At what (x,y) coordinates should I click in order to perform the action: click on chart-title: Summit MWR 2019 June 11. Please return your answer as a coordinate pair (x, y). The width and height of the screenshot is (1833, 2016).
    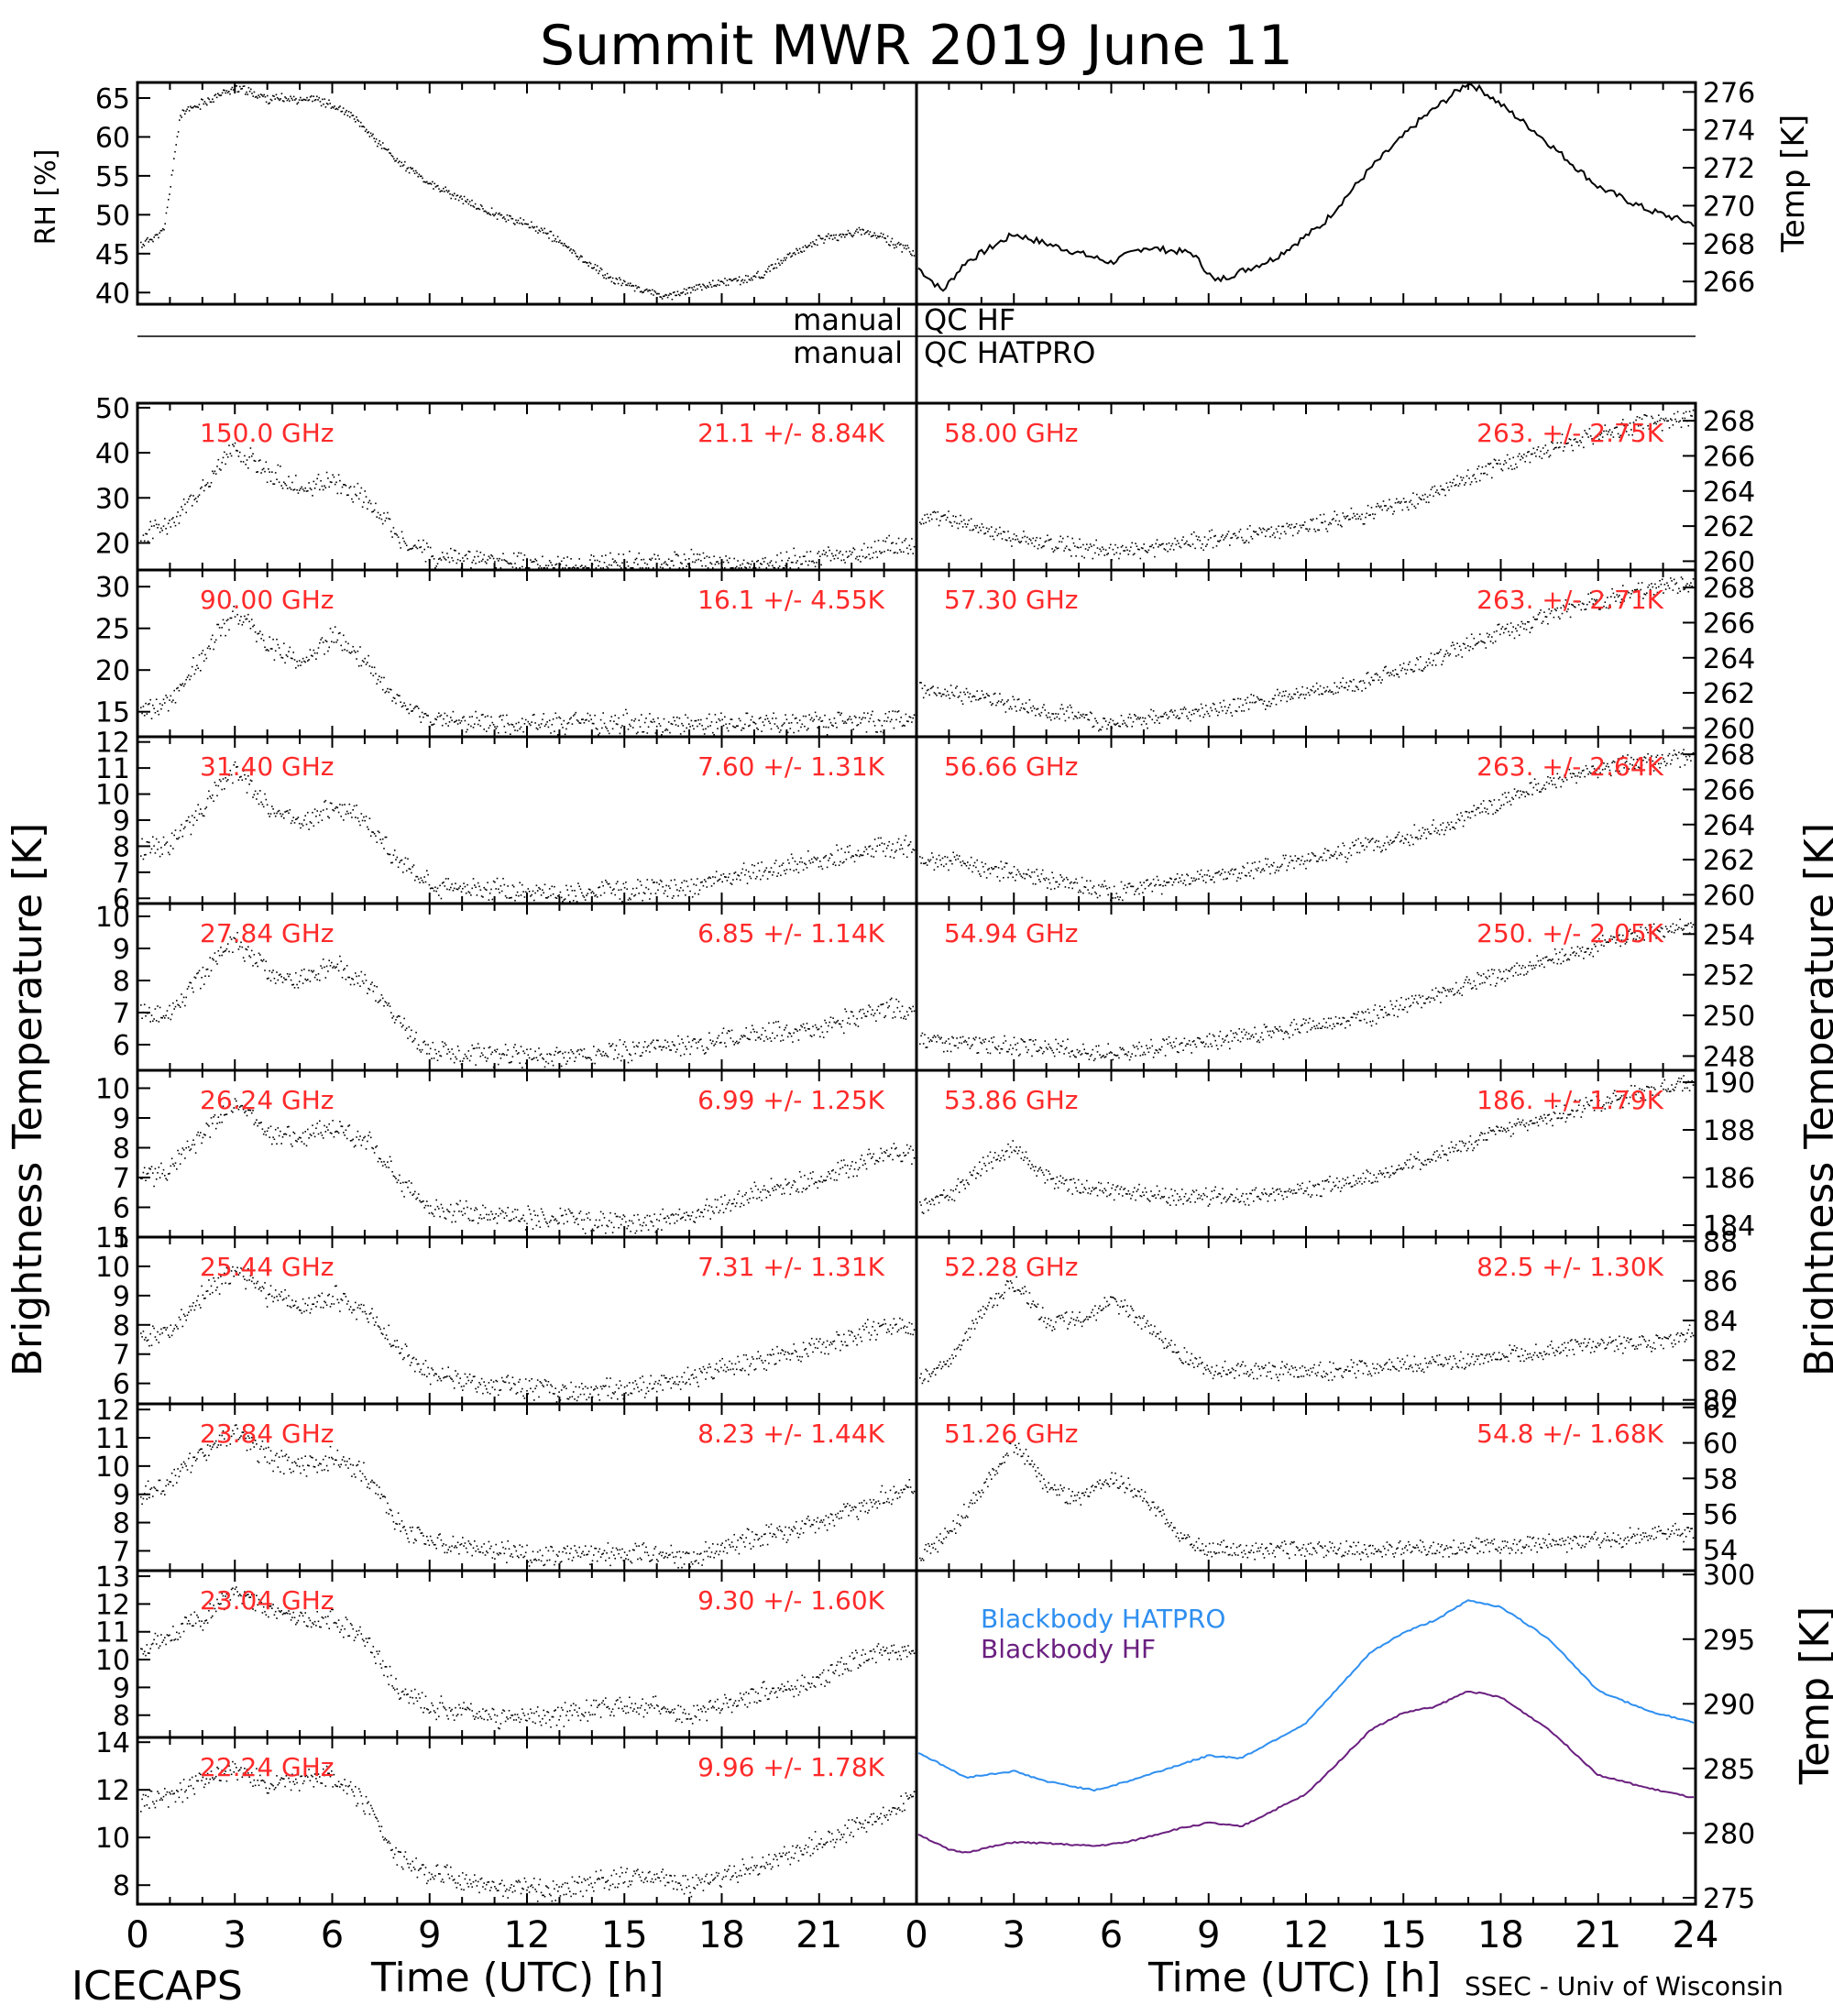
    Looking at the image, I should click on (916, 46).